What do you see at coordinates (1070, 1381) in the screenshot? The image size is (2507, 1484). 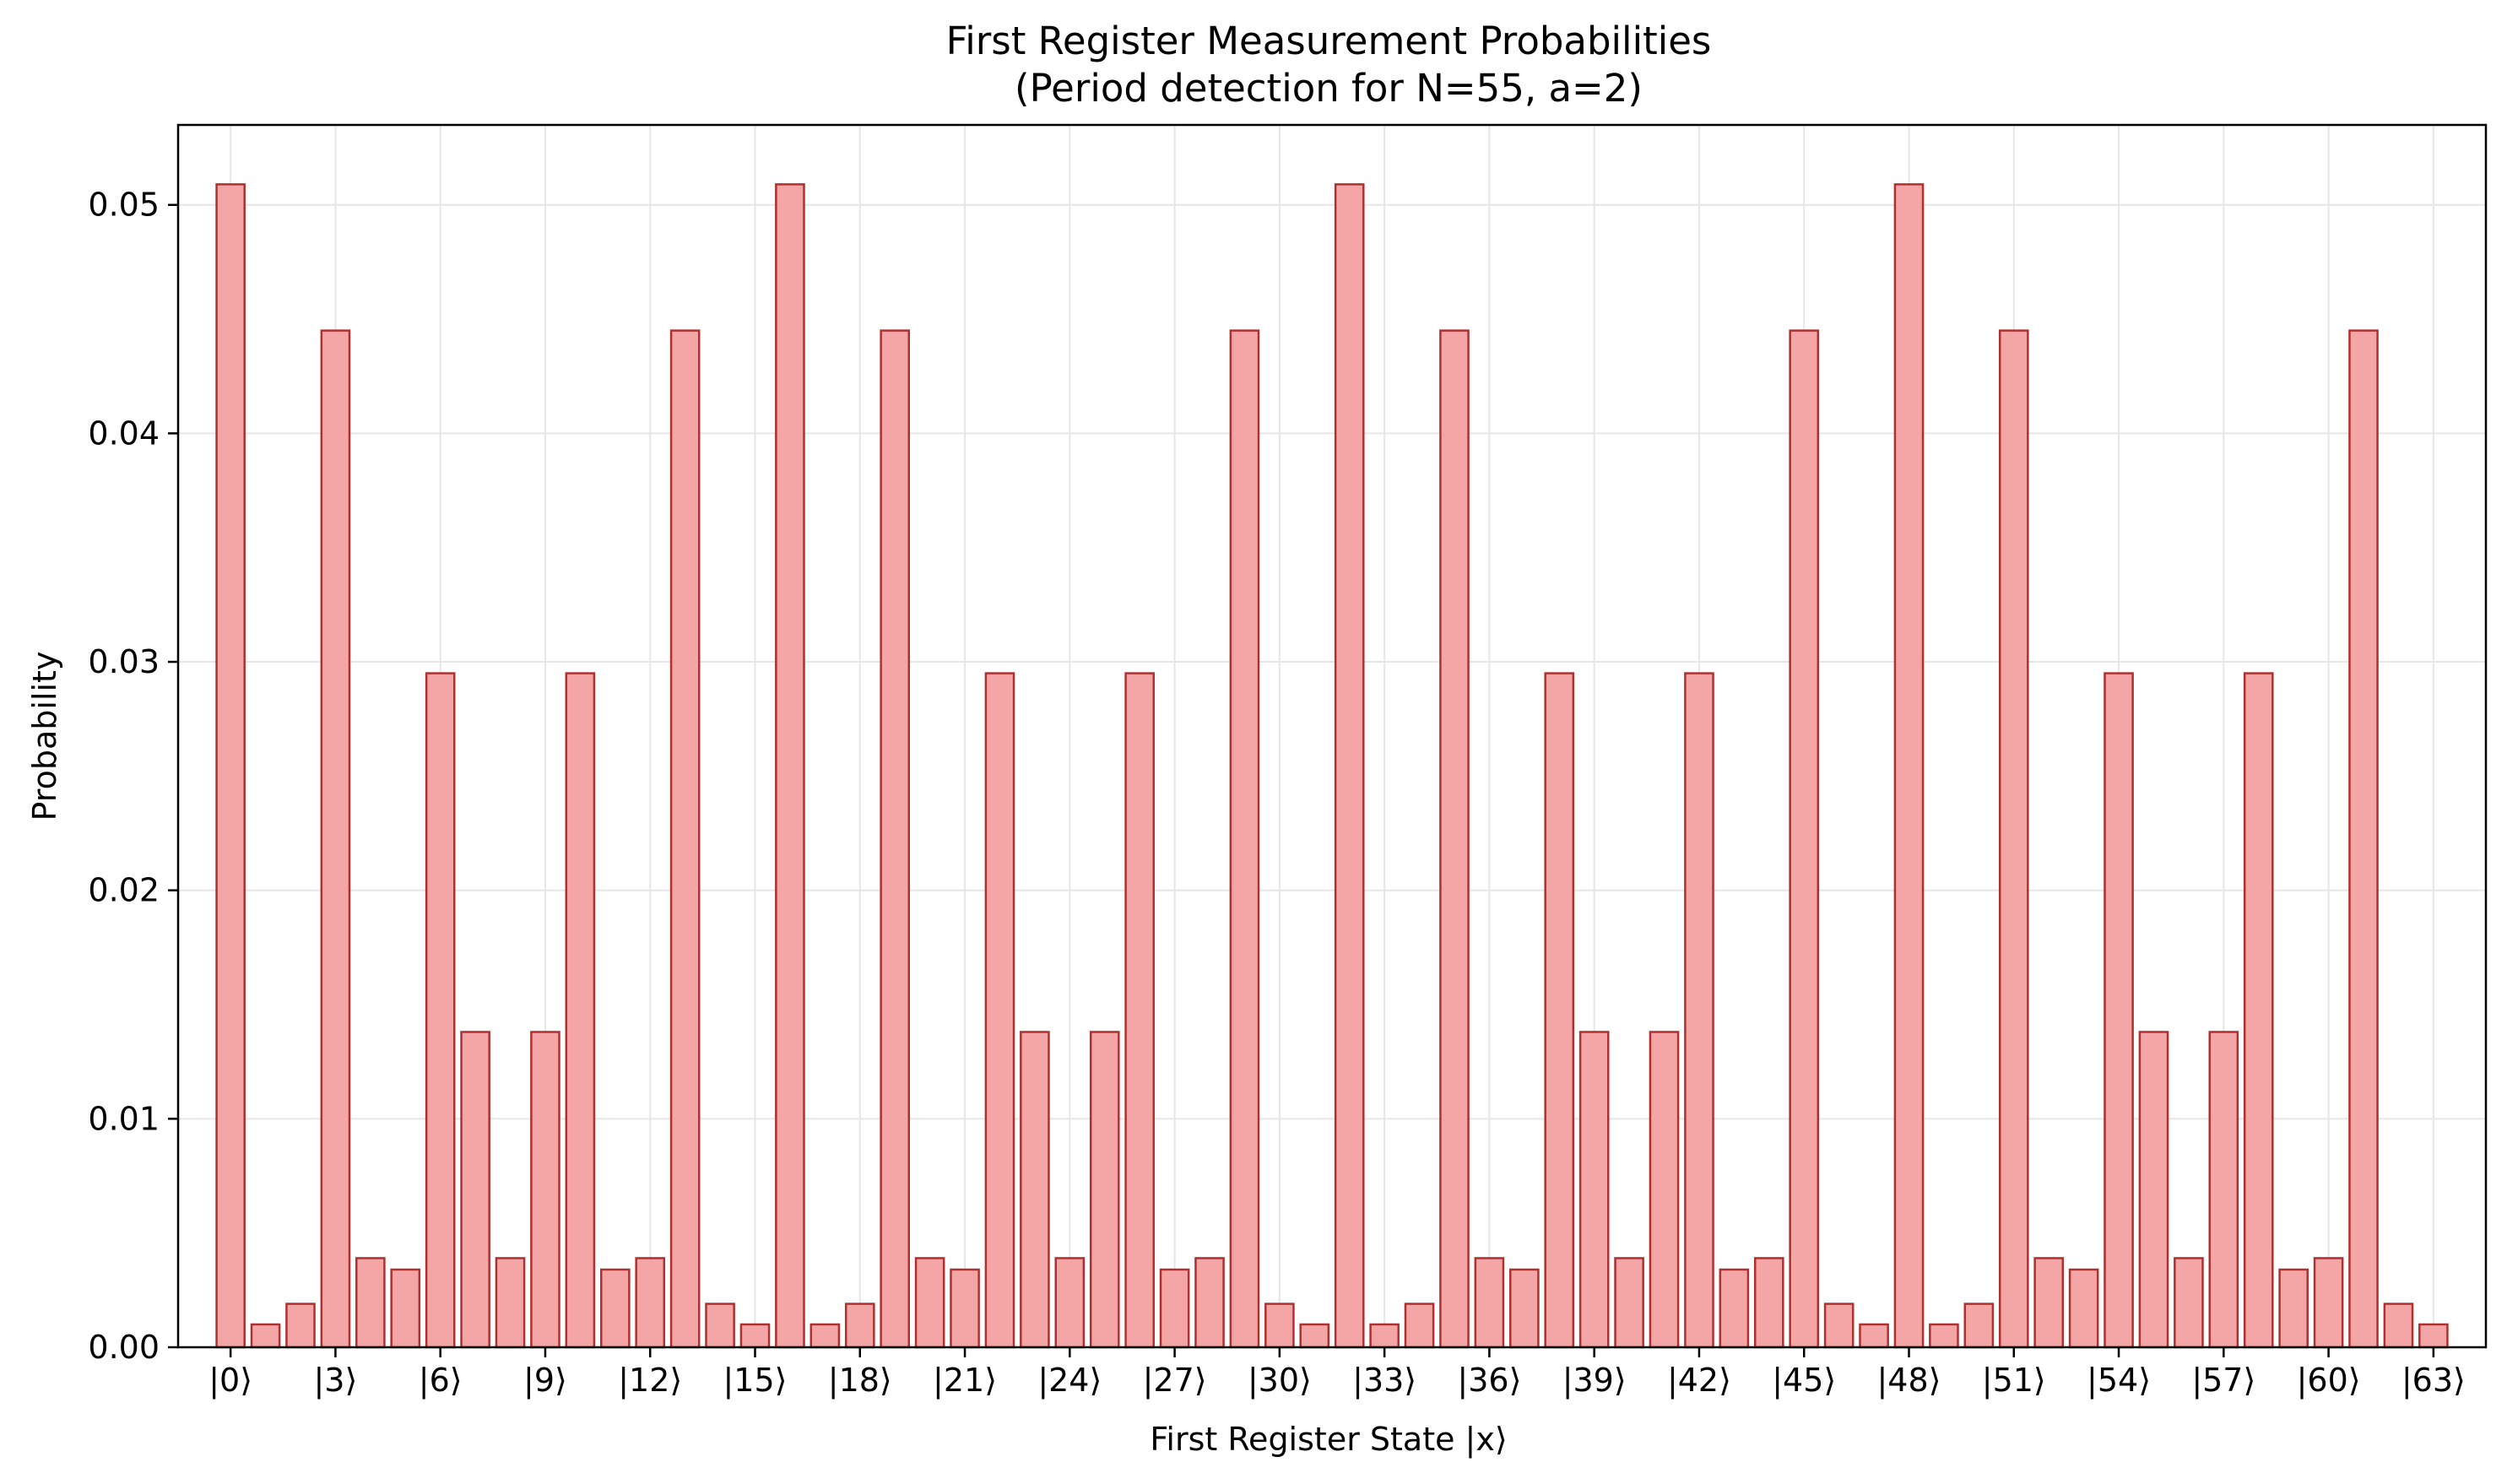 I see `x-tick-label: |24⟩` at bounding box center [1070, 1381].